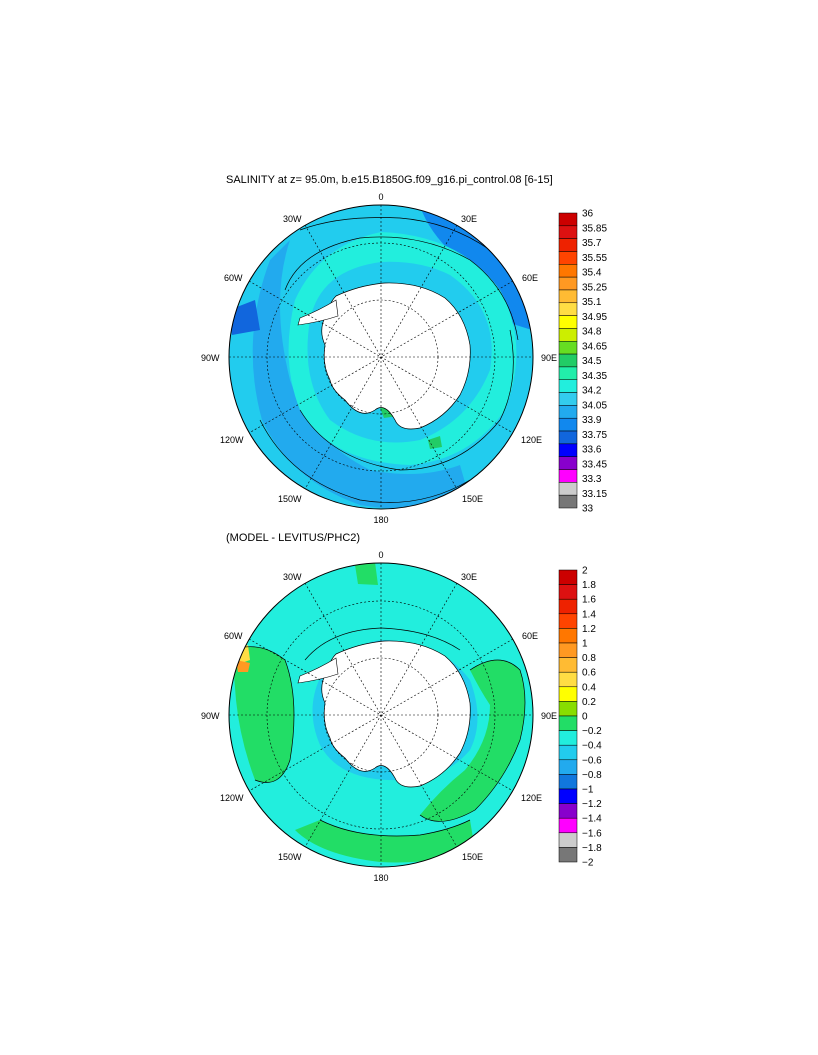 This screenshot has height=1055, width=818. What do you see at coordinates (233, 278) in the screenshot?
I see `top-lon-60w: 60W` at bounding box center [233, 278].